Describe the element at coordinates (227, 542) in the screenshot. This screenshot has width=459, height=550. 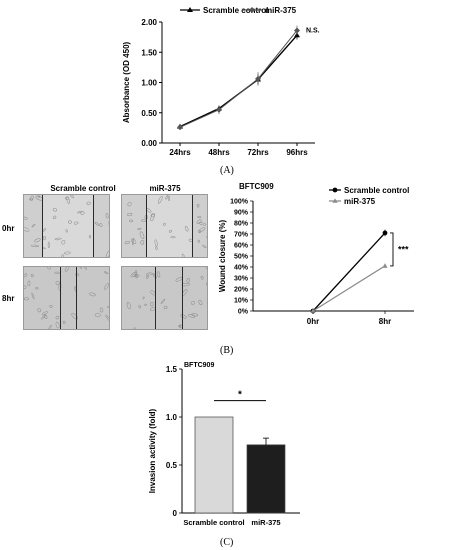
I see `panel-label-c: (C)` at that location.